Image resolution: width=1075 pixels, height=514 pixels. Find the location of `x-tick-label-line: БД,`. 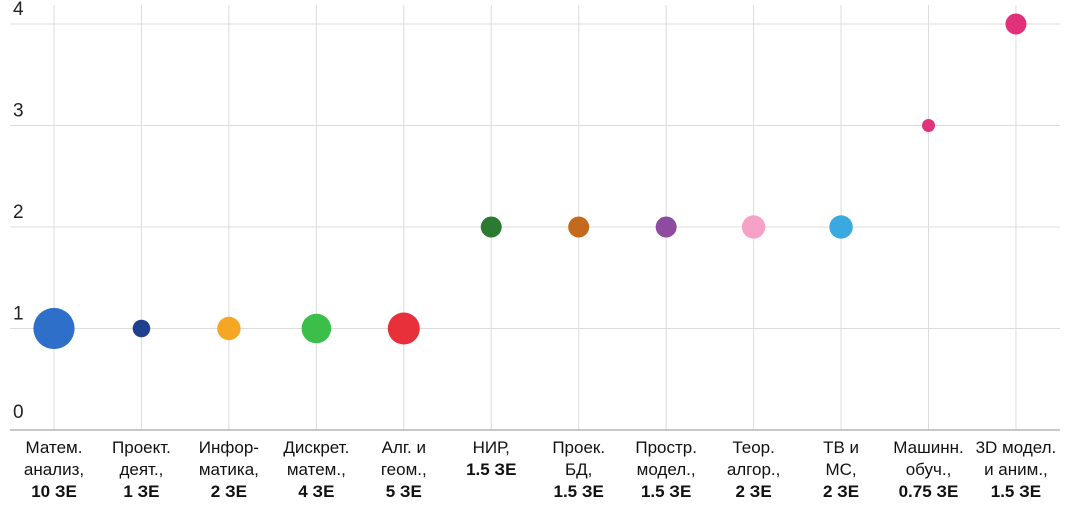

x-tick-label-line: БД, is located at coordinates (578, 469).